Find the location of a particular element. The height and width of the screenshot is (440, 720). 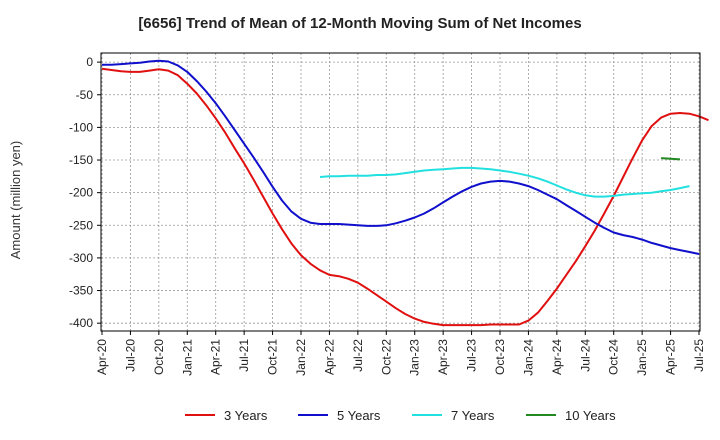

x-tick-label: Oct-24 is located at coordinates (614, 357).